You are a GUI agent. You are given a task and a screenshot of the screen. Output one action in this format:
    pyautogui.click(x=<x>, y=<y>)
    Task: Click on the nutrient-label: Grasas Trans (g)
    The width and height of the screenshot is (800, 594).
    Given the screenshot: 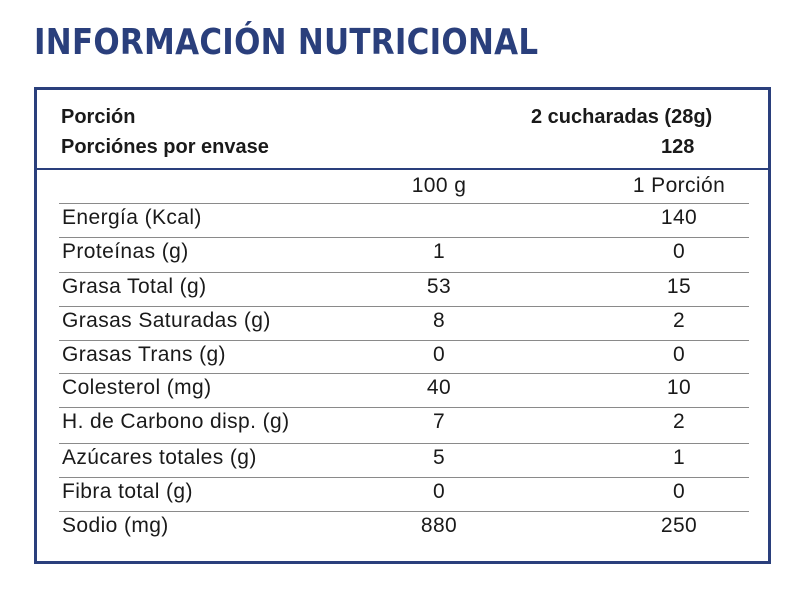 What is the action you would take?
    pyautogui.click(x=144, y=354)
    